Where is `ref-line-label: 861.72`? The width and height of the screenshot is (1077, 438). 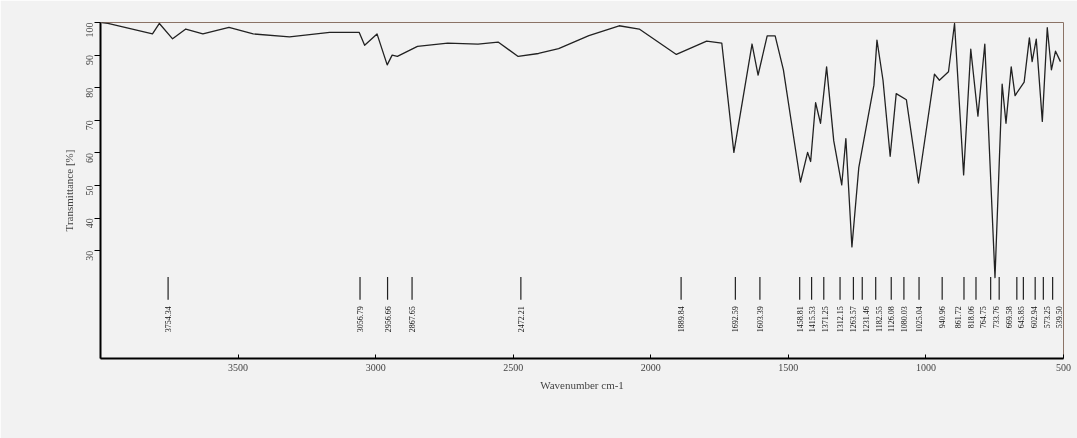 ref-line-label: 861.72 is located at coordinates (959, 317).